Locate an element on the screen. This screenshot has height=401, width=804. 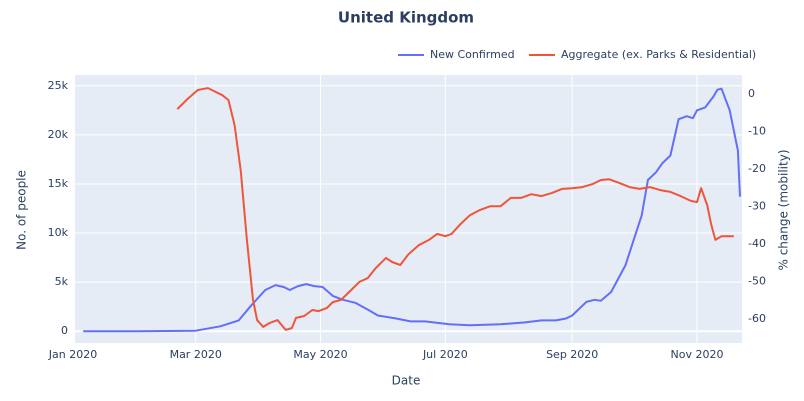
y-tick-label: 5k is located at coordinates (62, 281).